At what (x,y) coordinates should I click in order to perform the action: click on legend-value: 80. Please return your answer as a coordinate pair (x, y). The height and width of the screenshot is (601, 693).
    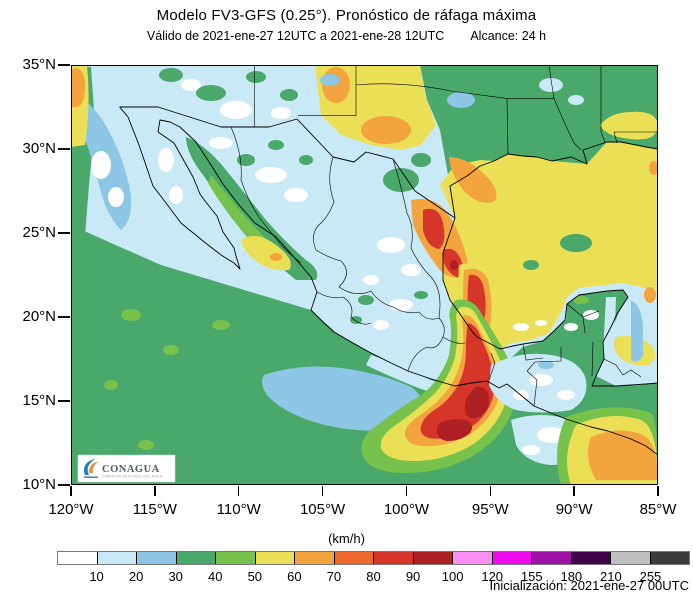
    Looking at the image, I should click on (373, 576).